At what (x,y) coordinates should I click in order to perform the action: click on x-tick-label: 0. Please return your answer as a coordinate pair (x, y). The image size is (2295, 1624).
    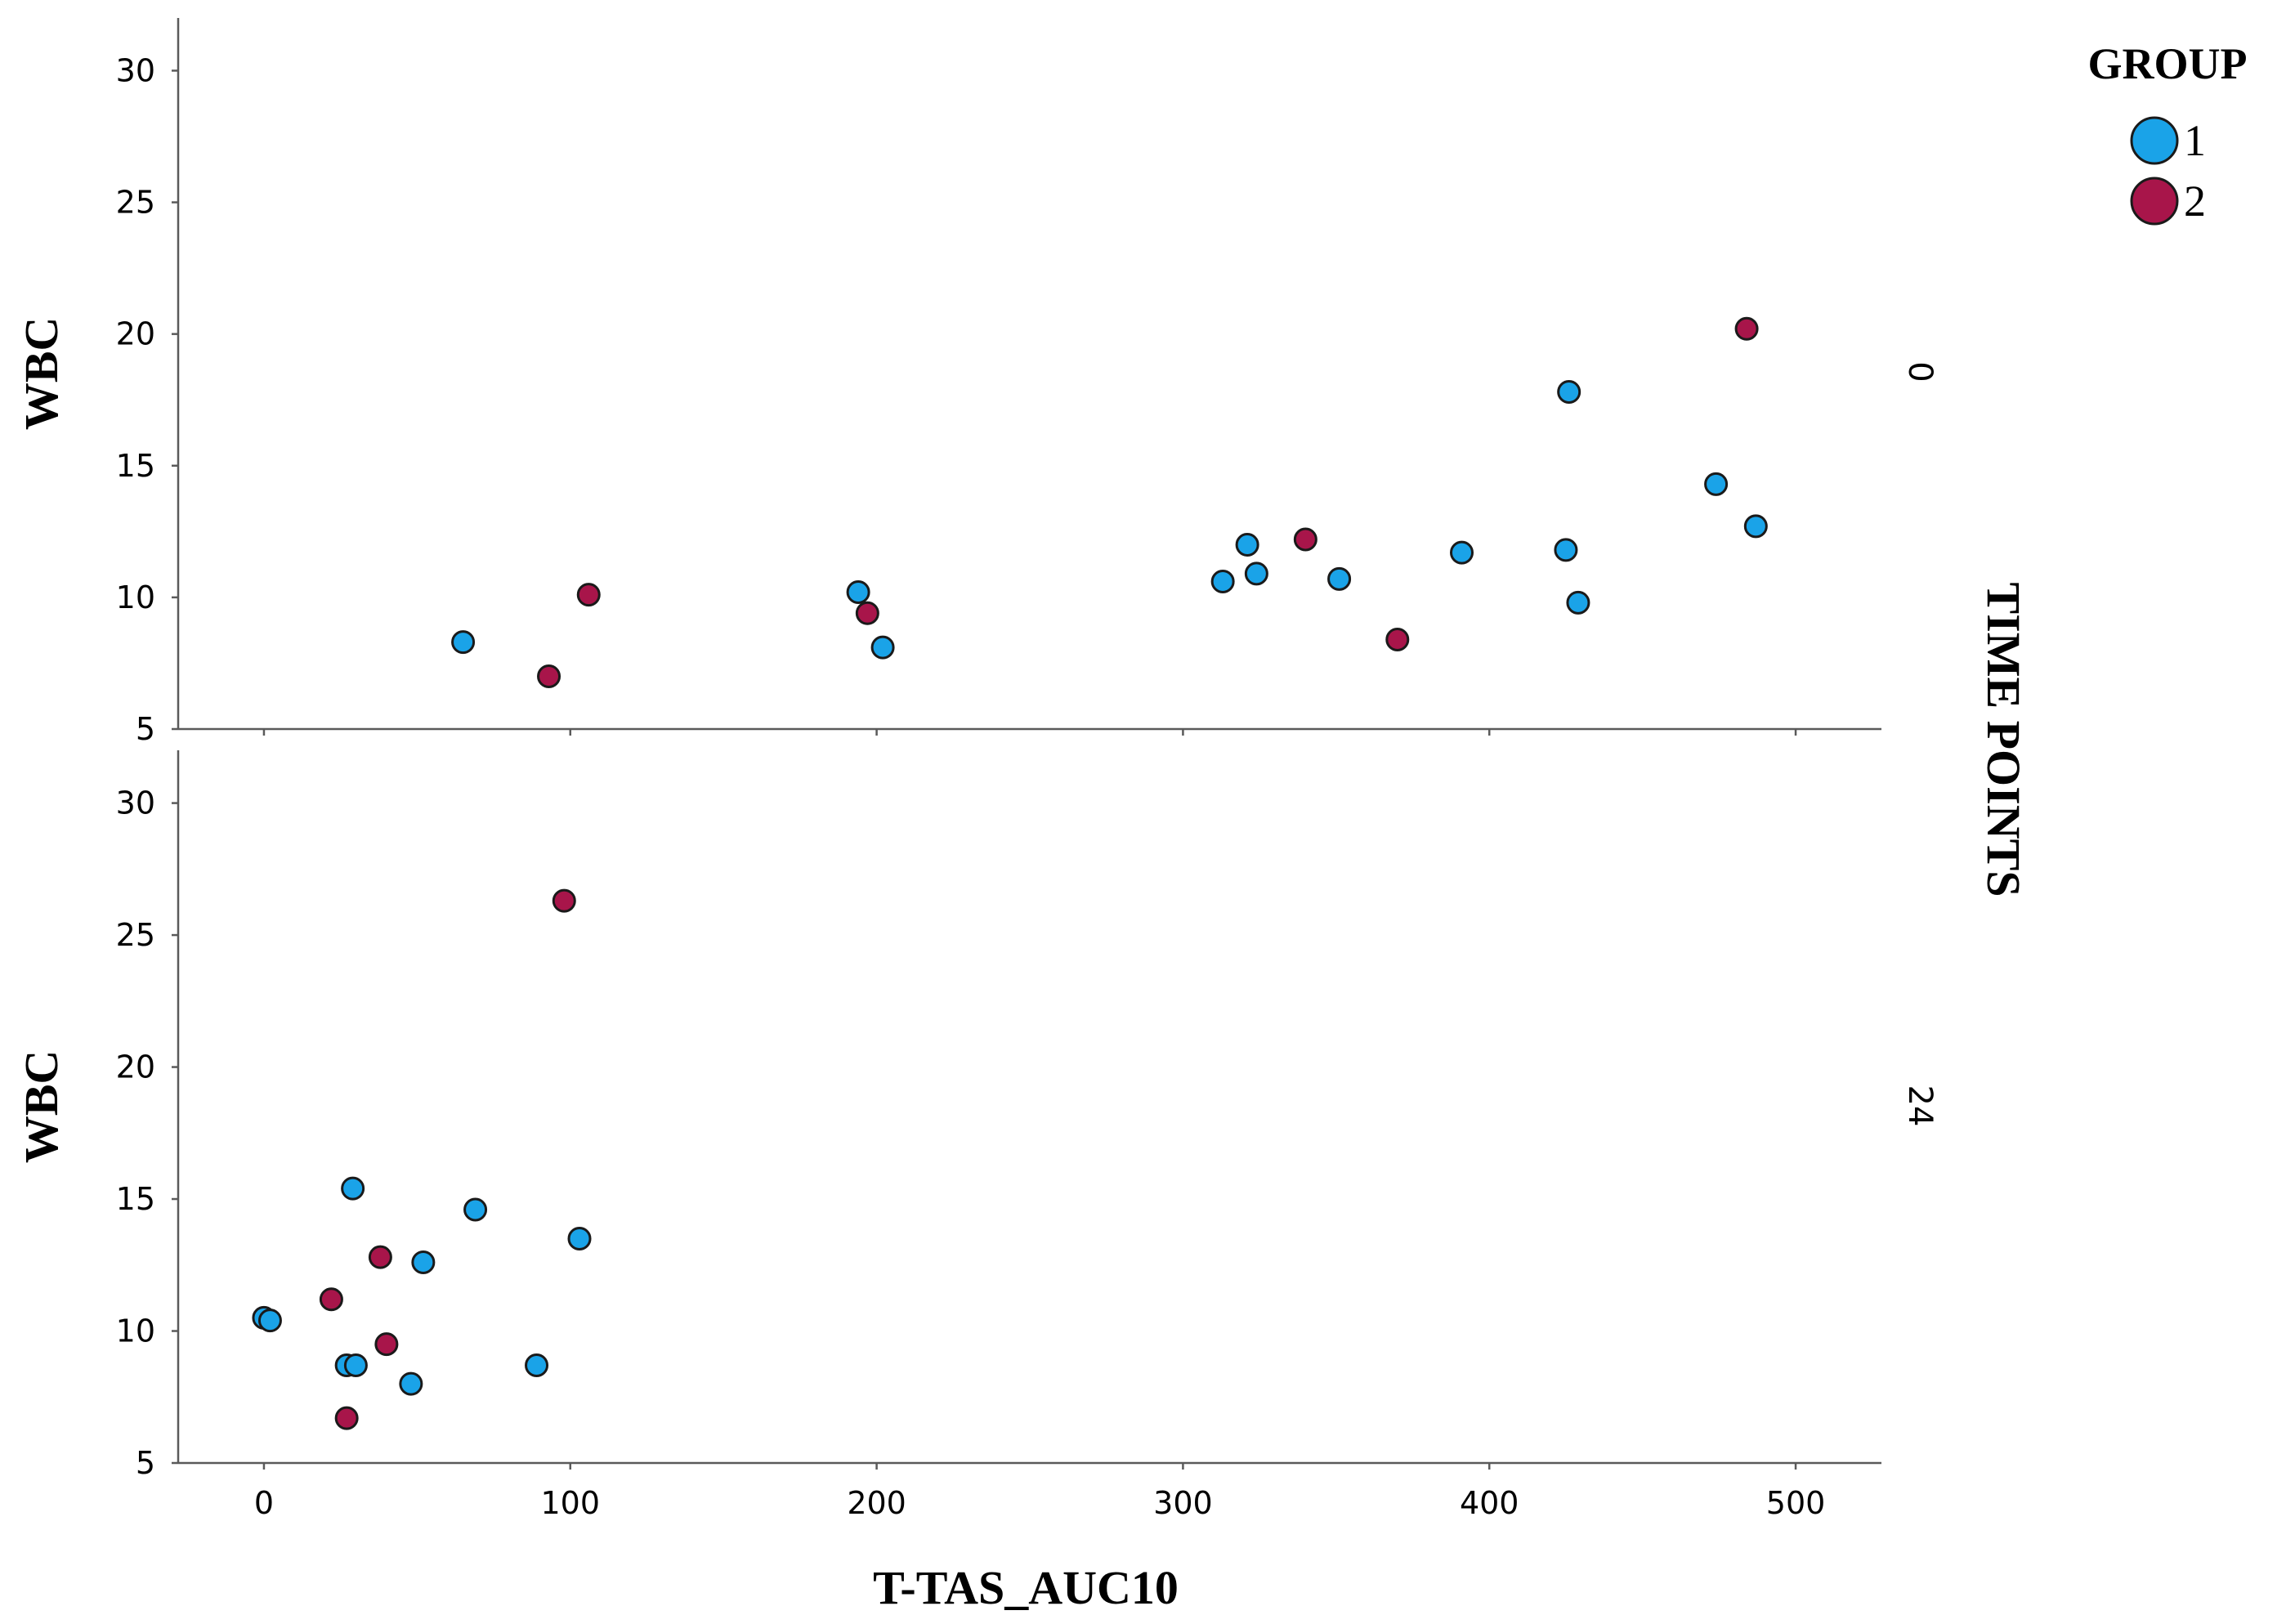
    Looking at the image, I should click on (264, 1503).